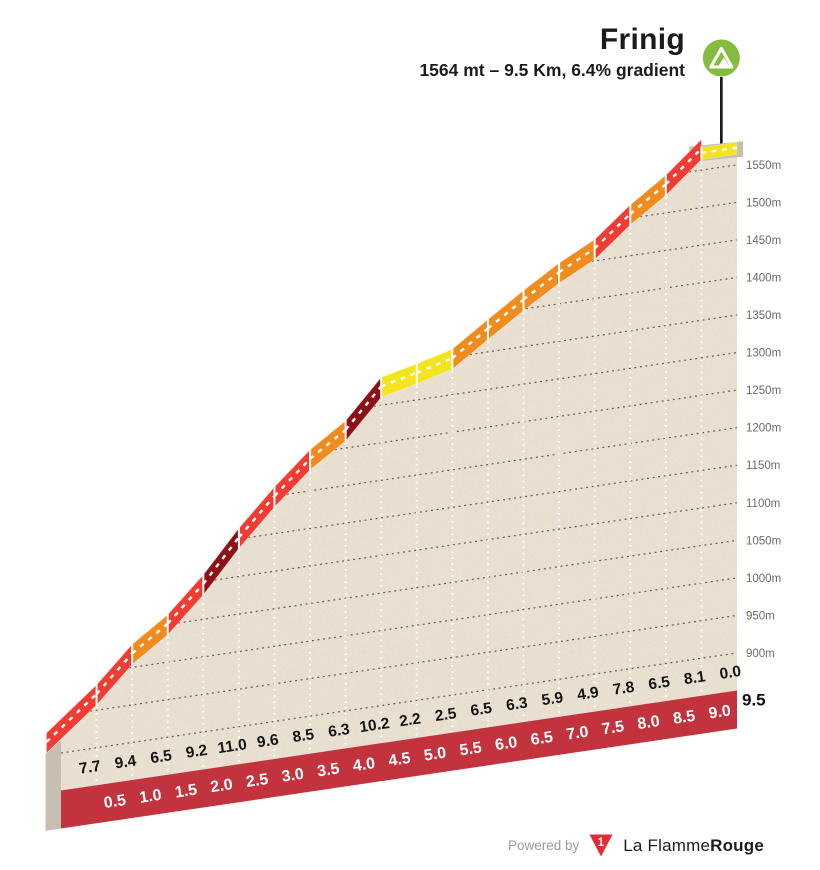 The image size is (820, 870). Describe the element at coordinates (763, 203) in the screenshot. I see `elevation-label: 1500m` at that location.